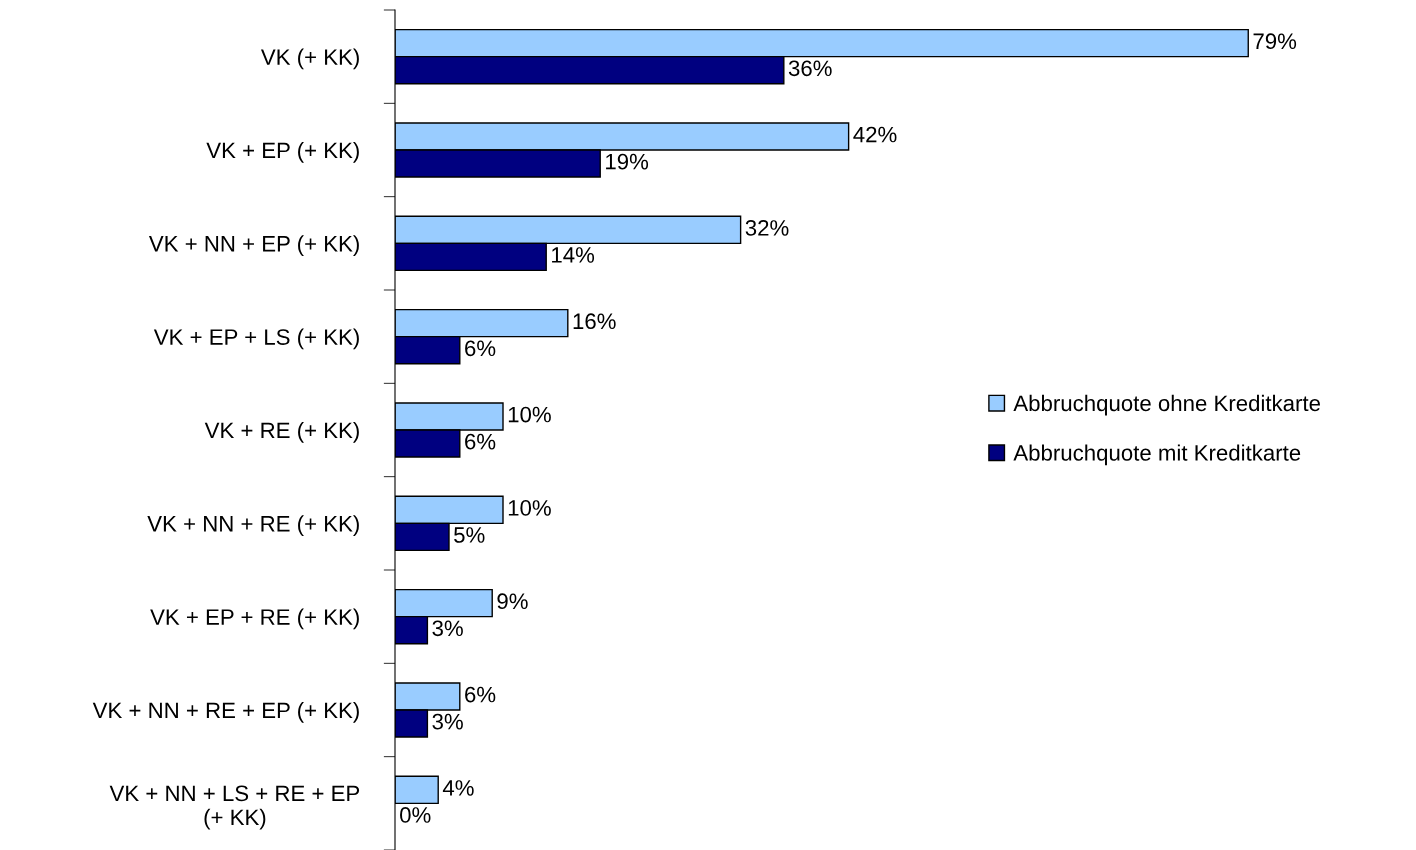  Describe the element at coordinates (1275, 41) in the screenshot. I see `data-label: 79%` at that location.